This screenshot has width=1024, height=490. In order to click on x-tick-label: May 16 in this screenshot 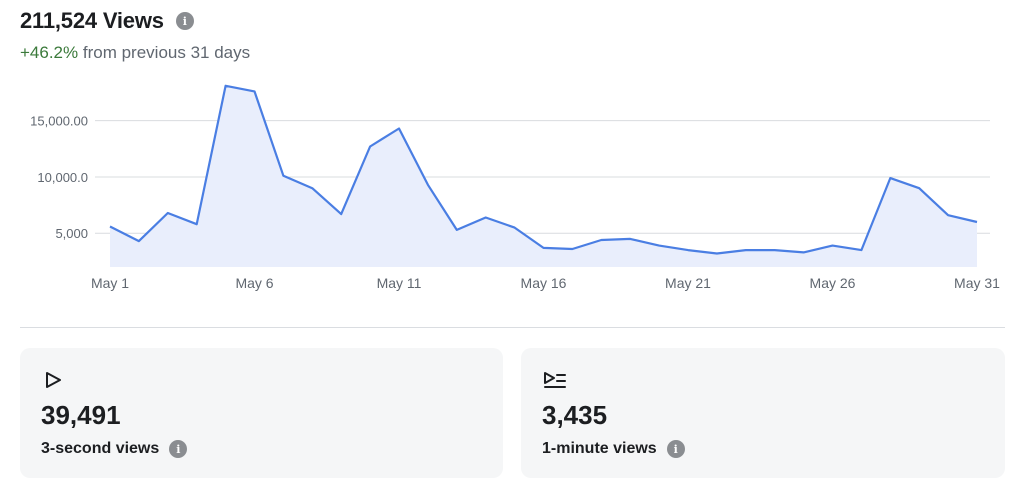, I will do `click(544, 283)`.